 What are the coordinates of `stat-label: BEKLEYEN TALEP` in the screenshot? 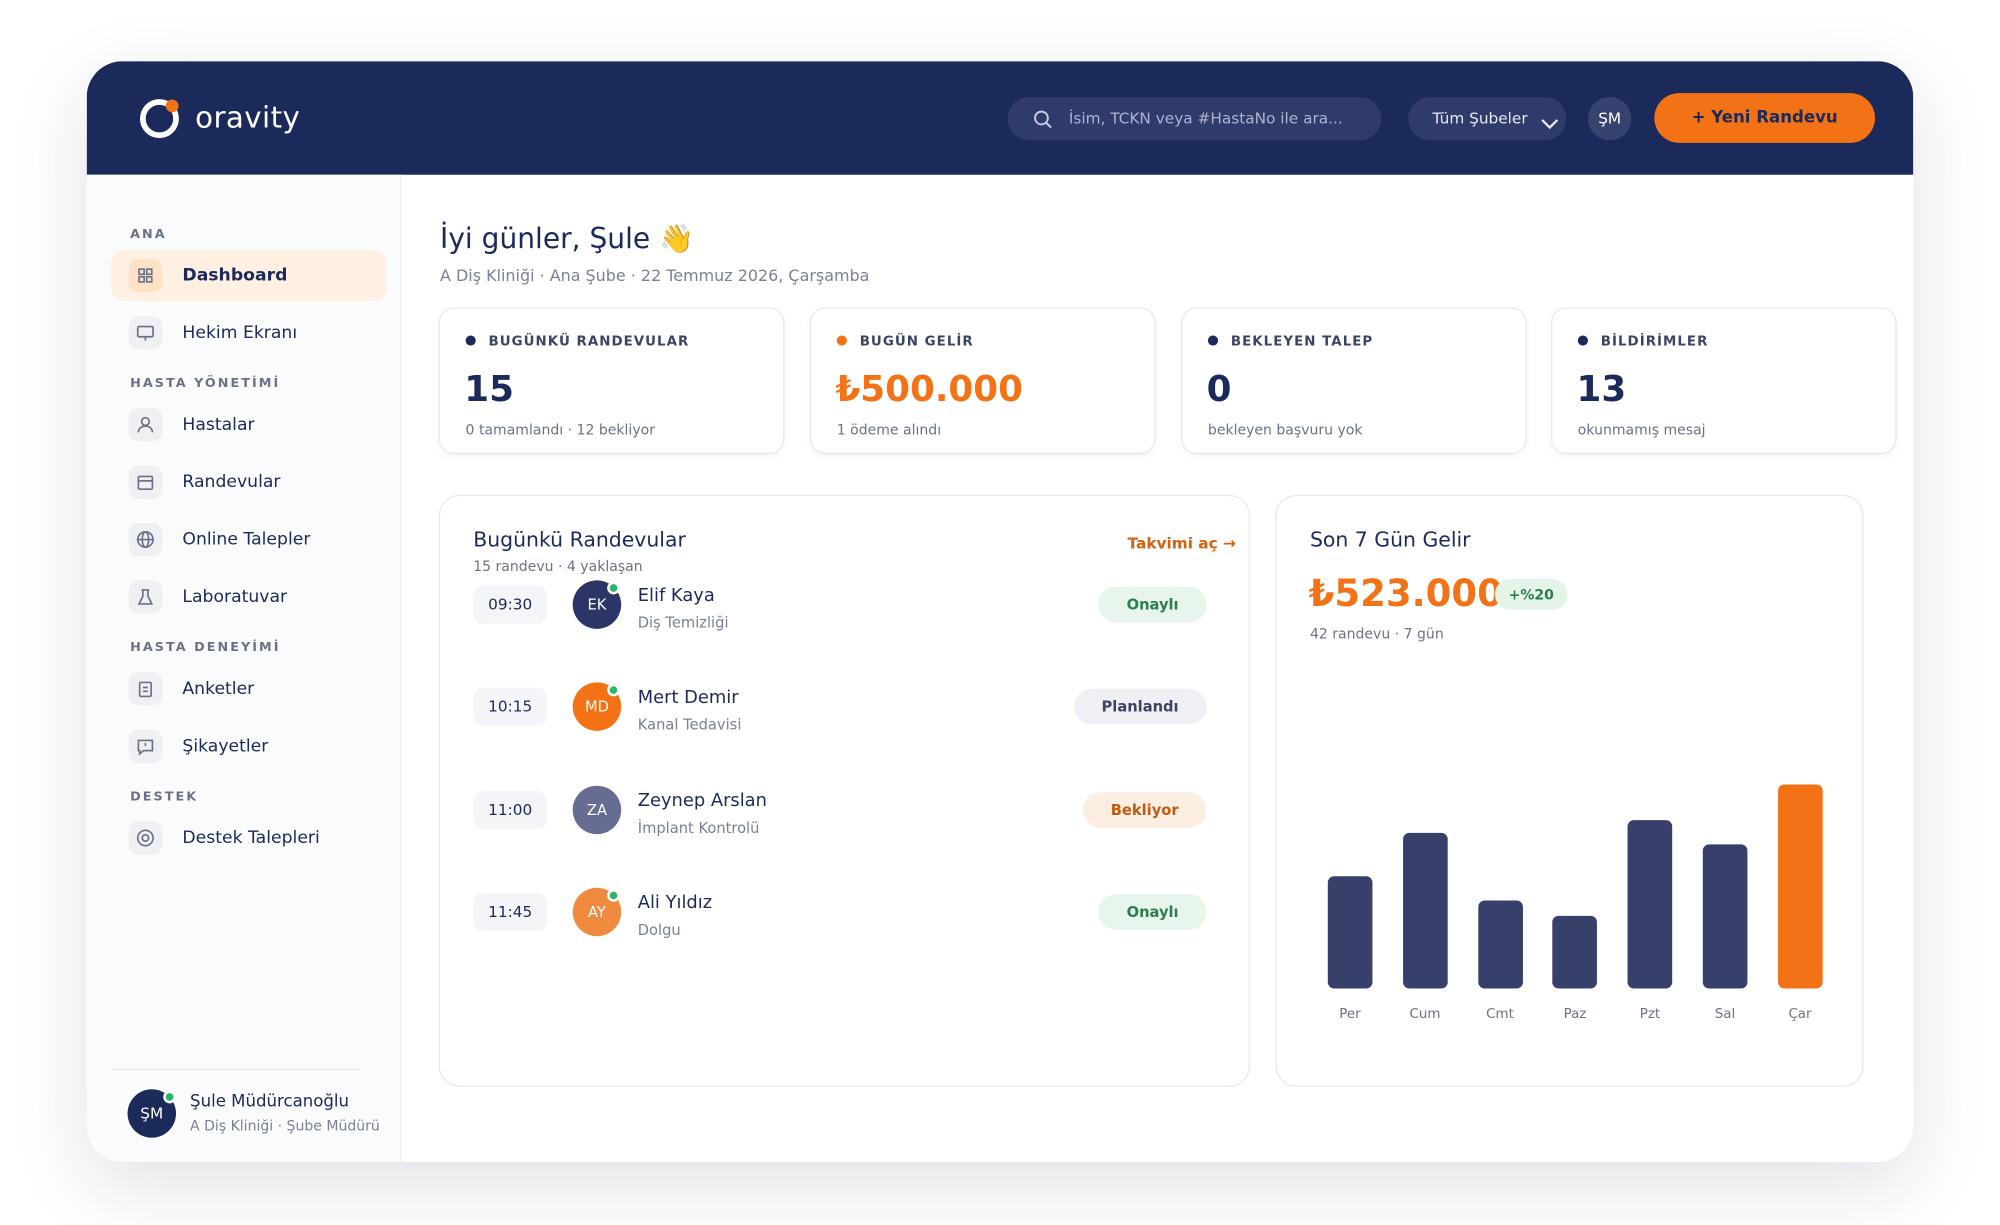 It's located at (1302, 342).